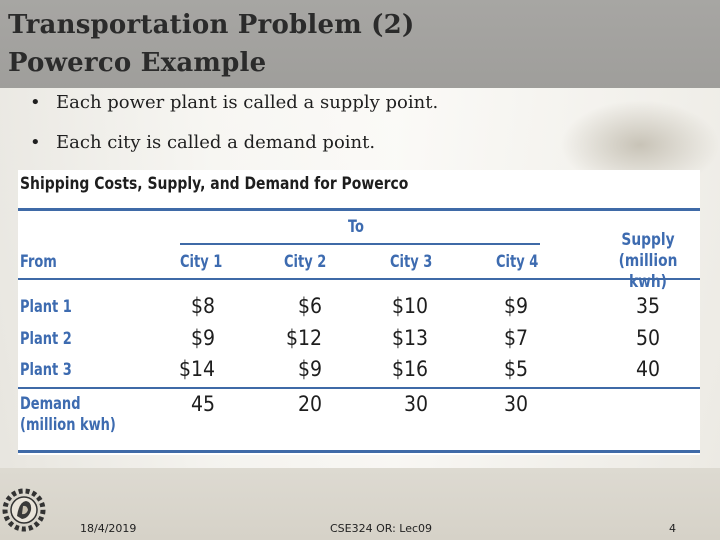 This screenshot has height=540, width=720. I want to click on column-header-city-2: City 2, so click(305, 262).